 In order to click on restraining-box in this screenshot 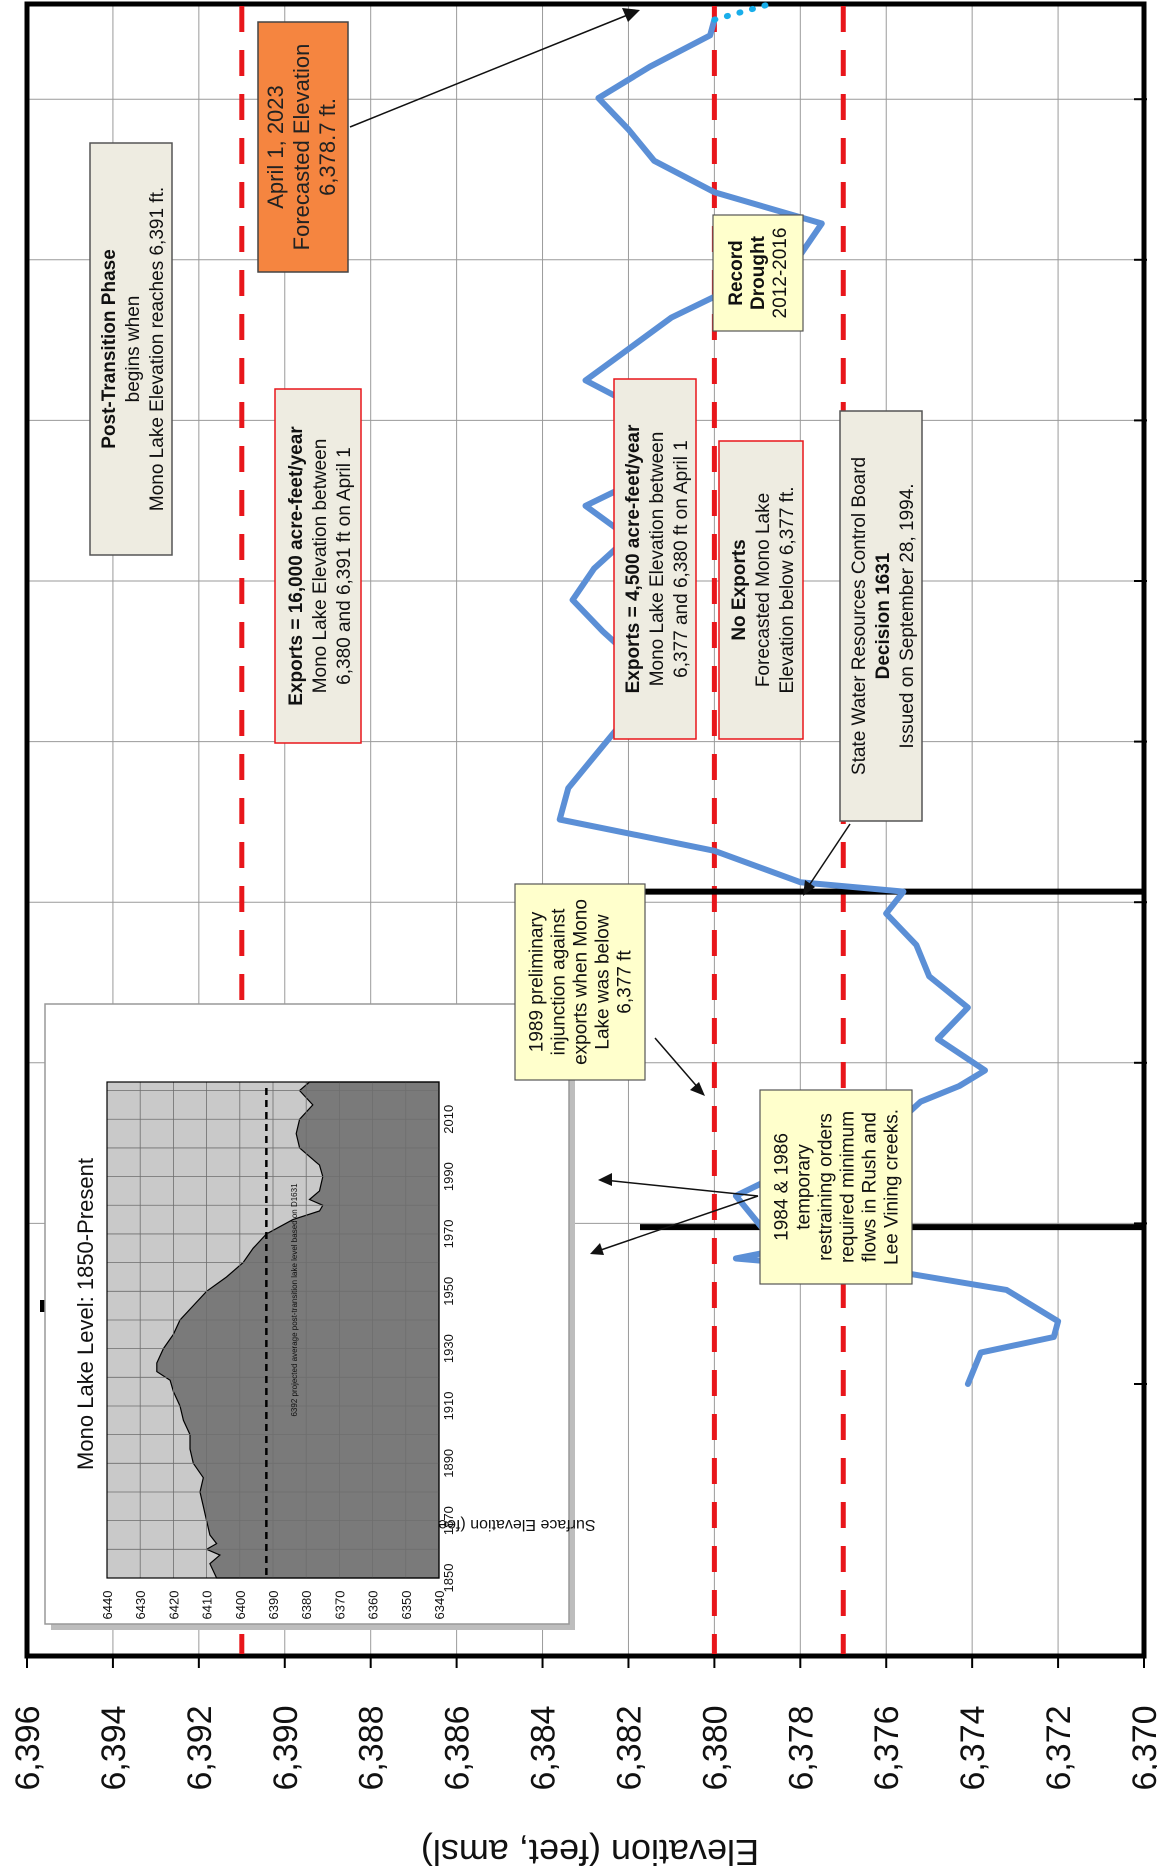, I will do `click(836, 1187)`.